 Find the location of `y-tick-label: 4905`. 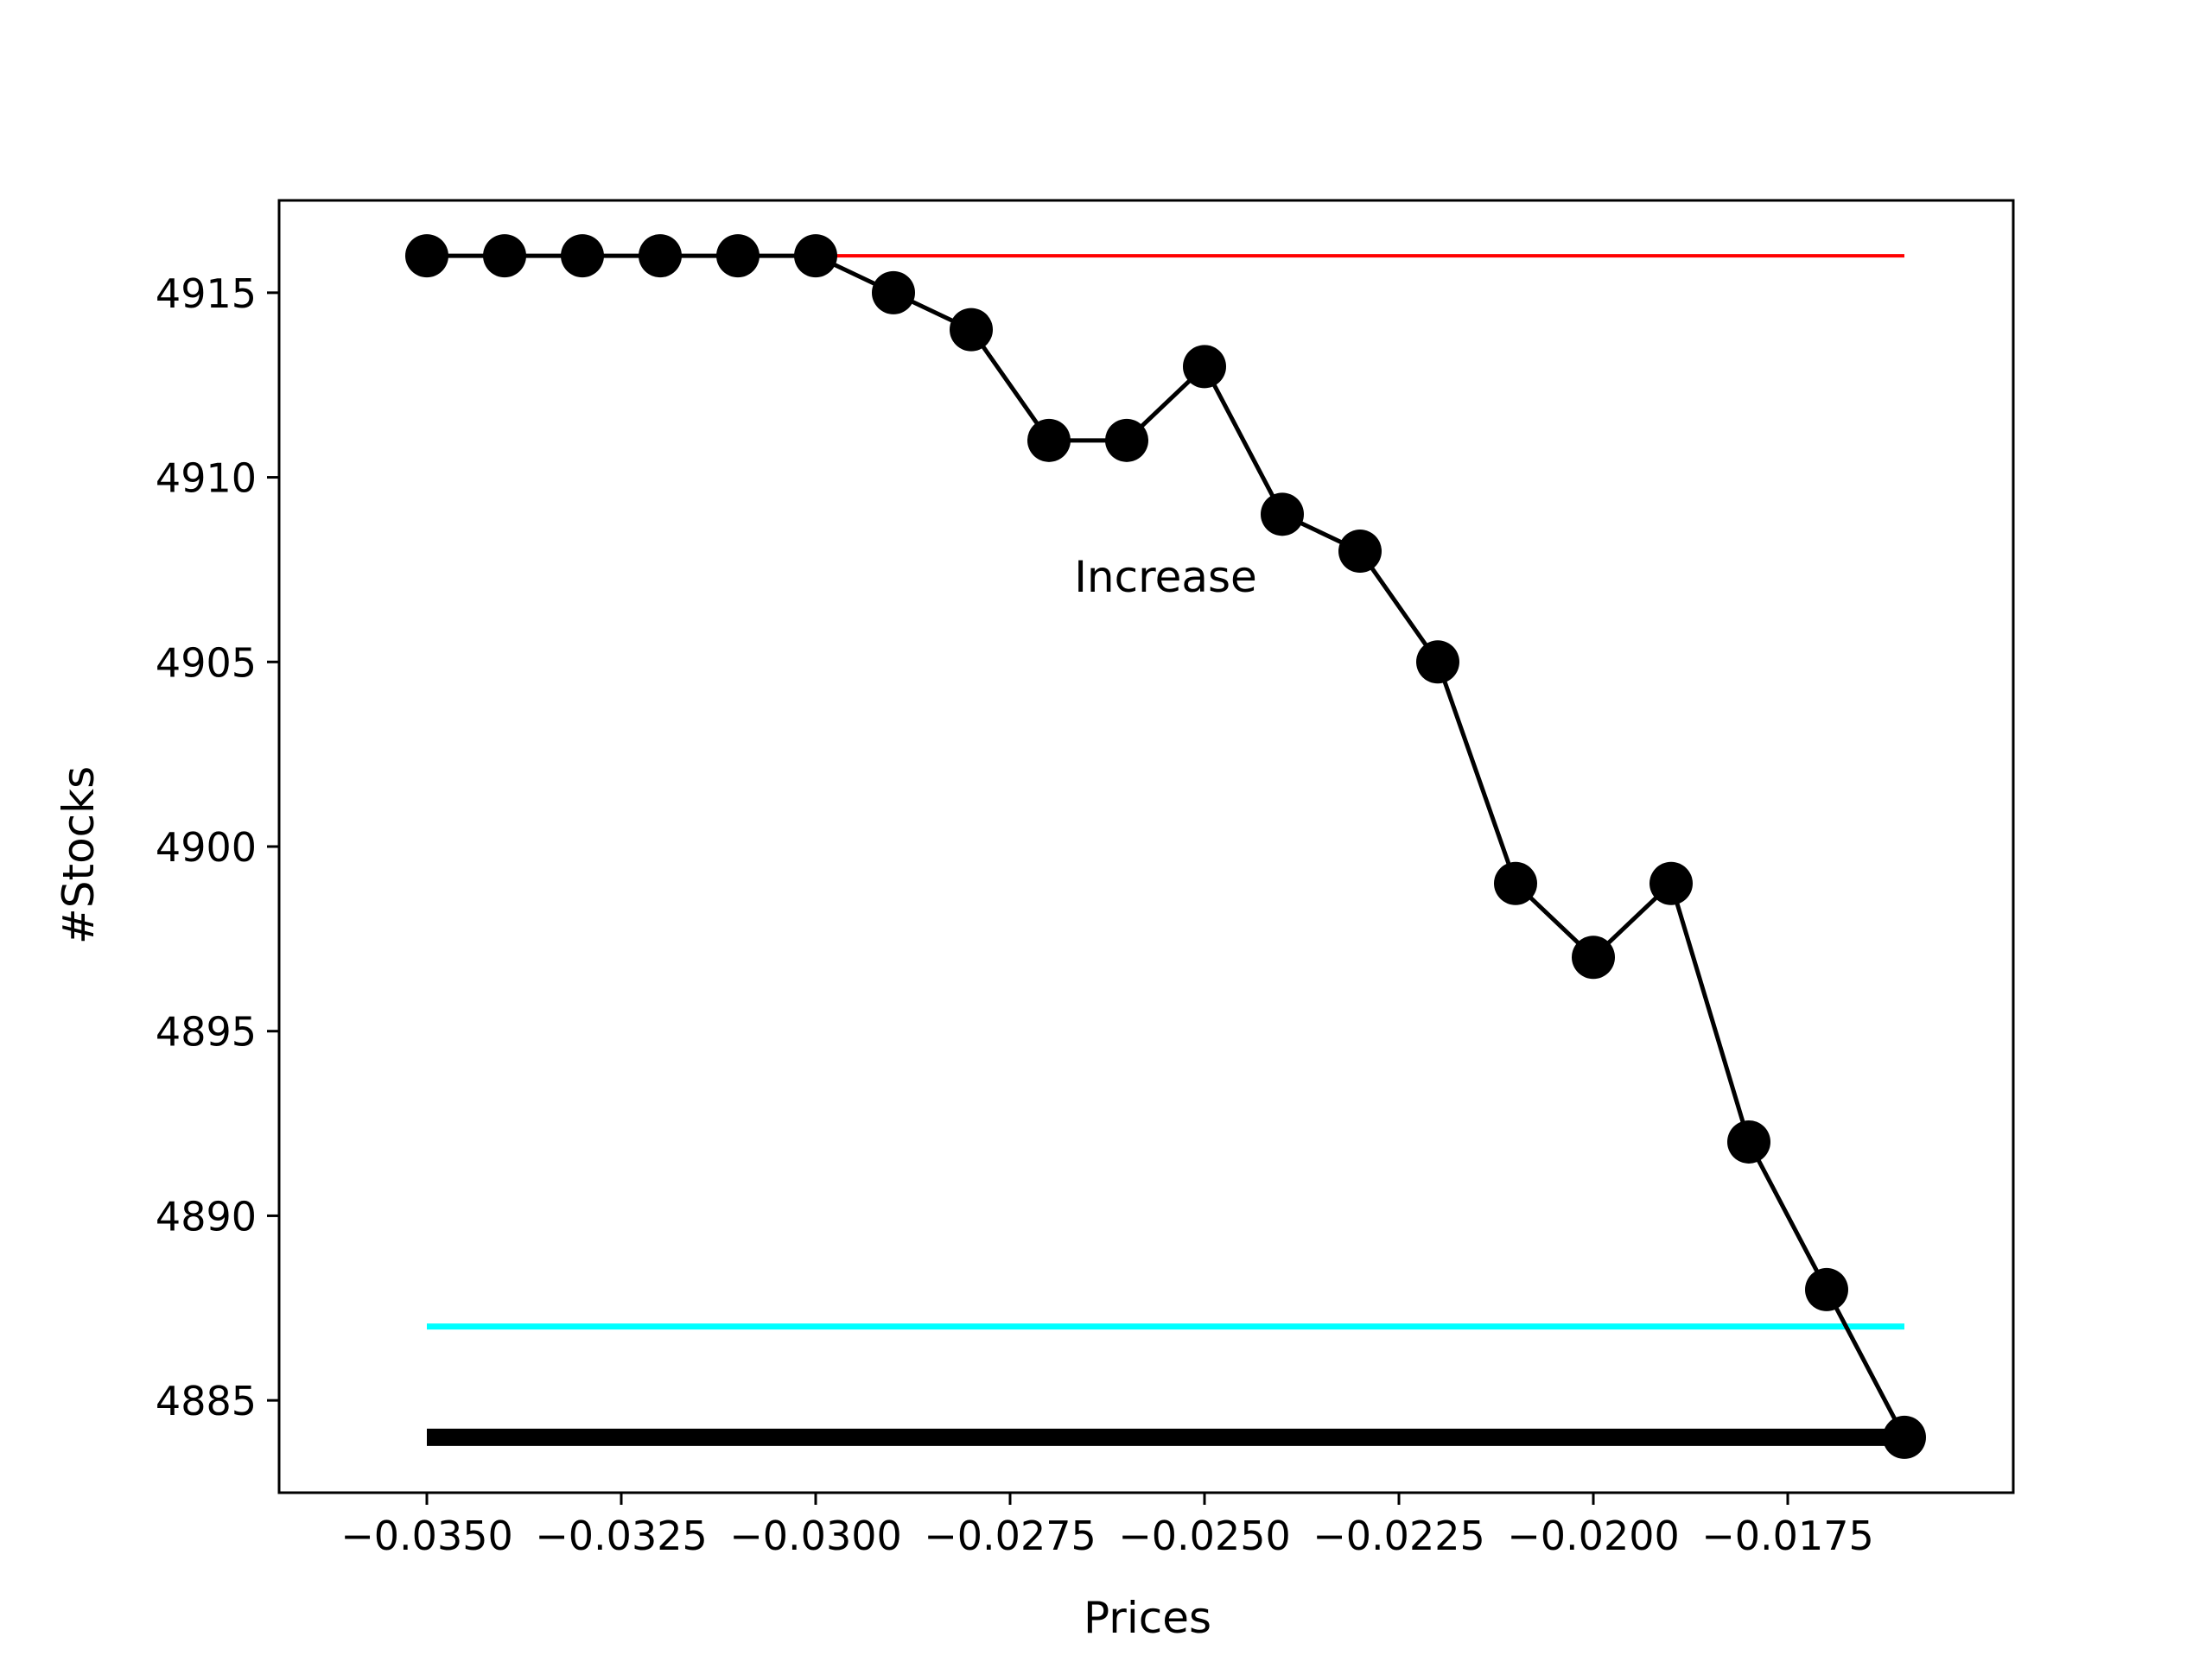

y-tick-label: 4905 is located at coordinates (206, 662).